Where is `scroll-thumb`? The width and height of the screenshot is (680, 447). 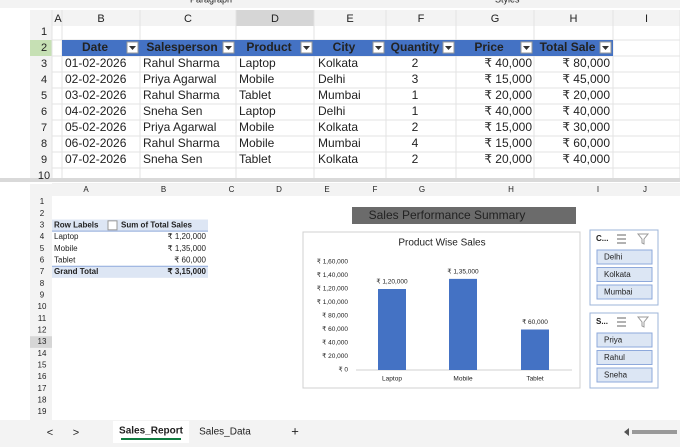 scroll-thumb is located at coordinates (654, 432).